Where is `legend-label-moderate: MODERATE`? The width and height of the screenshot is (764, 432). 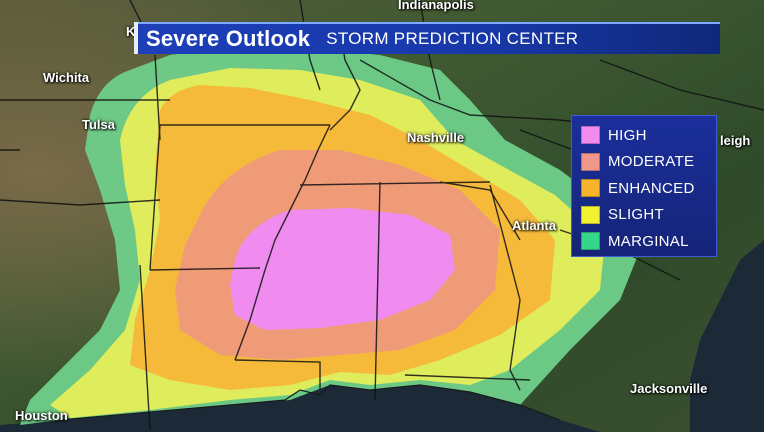
legend-label-moderate: MODERATE is located at coordinates (651, 162).